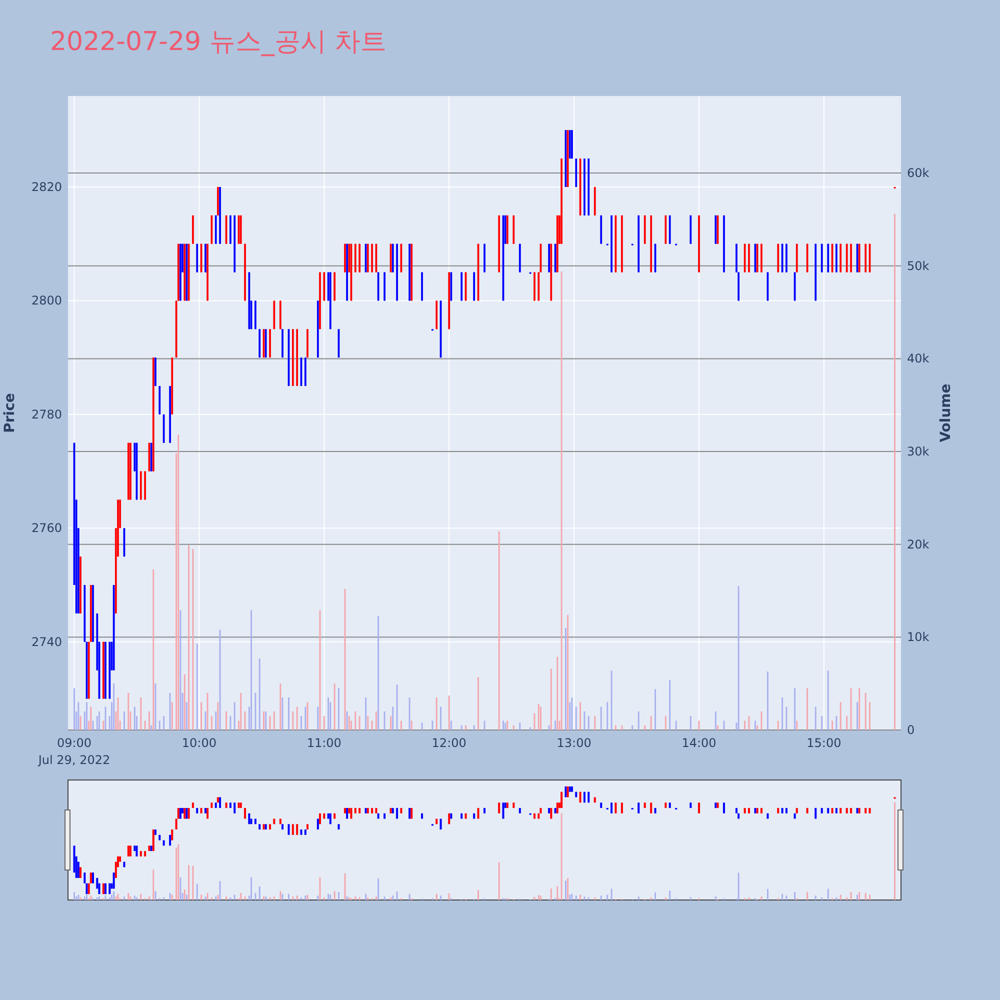 This screenshot has height=1000, width=1000. What do you see at coordinates (46, 414) in the screenshot?
I see `y-tick-label: 2780` at bounding box center [46, 414].